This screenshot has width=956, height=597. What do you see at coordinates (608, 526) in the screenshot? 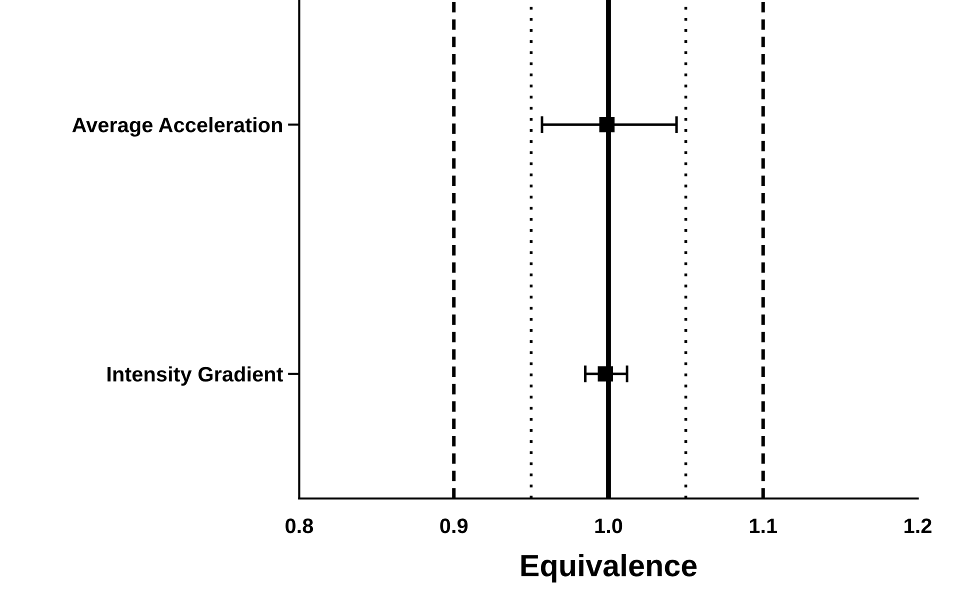
I see `x-tick-label: 1.0` at bounding box center [608, 526].